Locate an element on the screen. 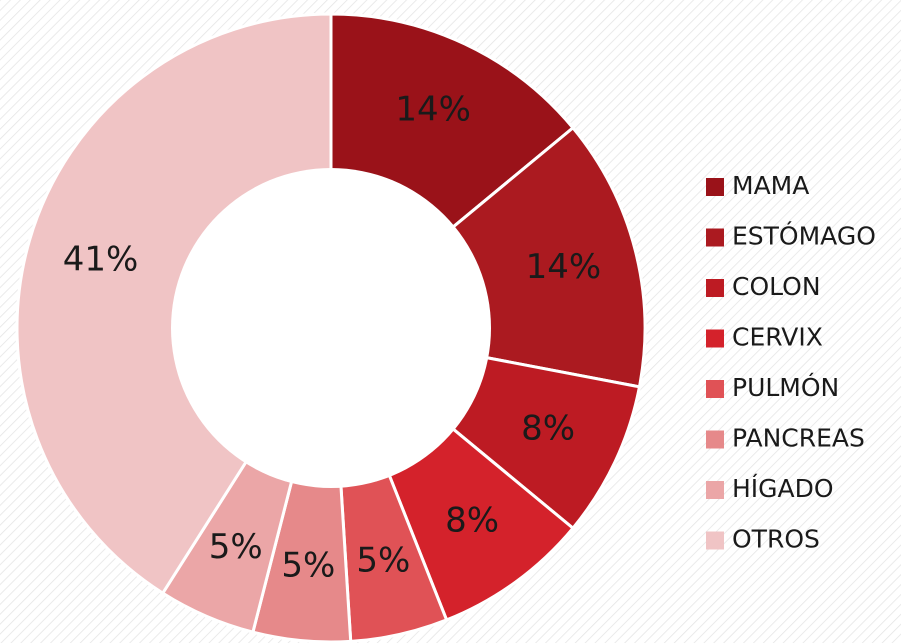  legend-label: PANCREAS is located at coordinates (798, 438).